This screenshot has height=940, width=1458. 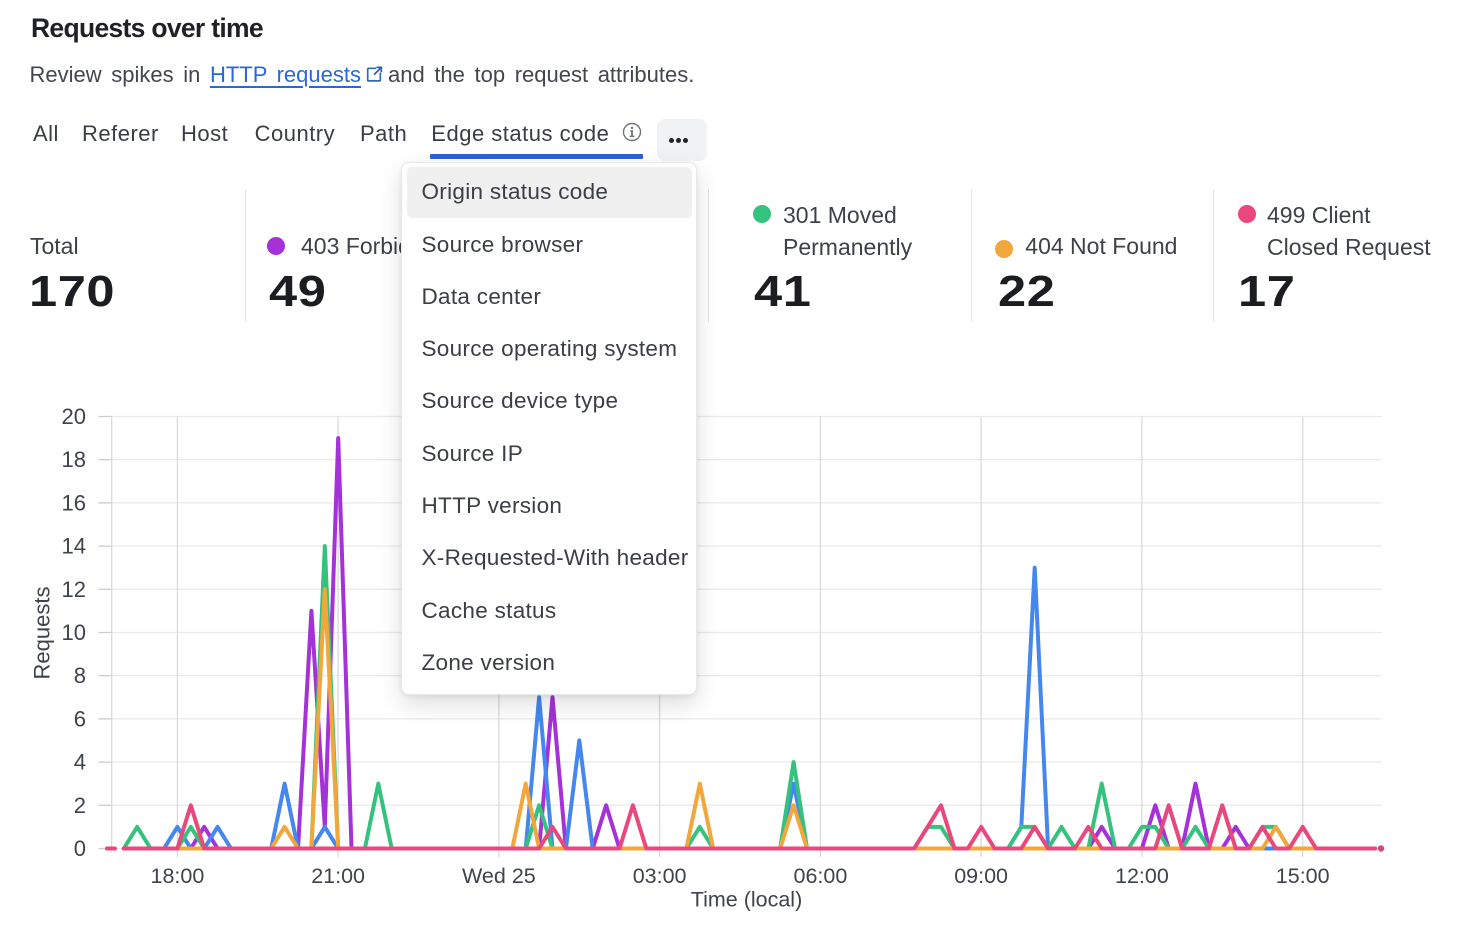 I want to click on svg-text: 21:00, so click(x=338, y=876).